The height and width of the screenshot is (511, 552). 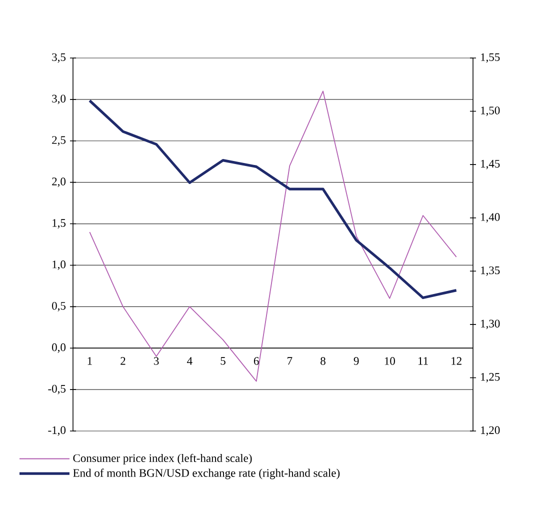 What do you see at coordinates (389, 361) in the screenshot?
I see `x-tick-label: 10` at bounding box center [389, 361].